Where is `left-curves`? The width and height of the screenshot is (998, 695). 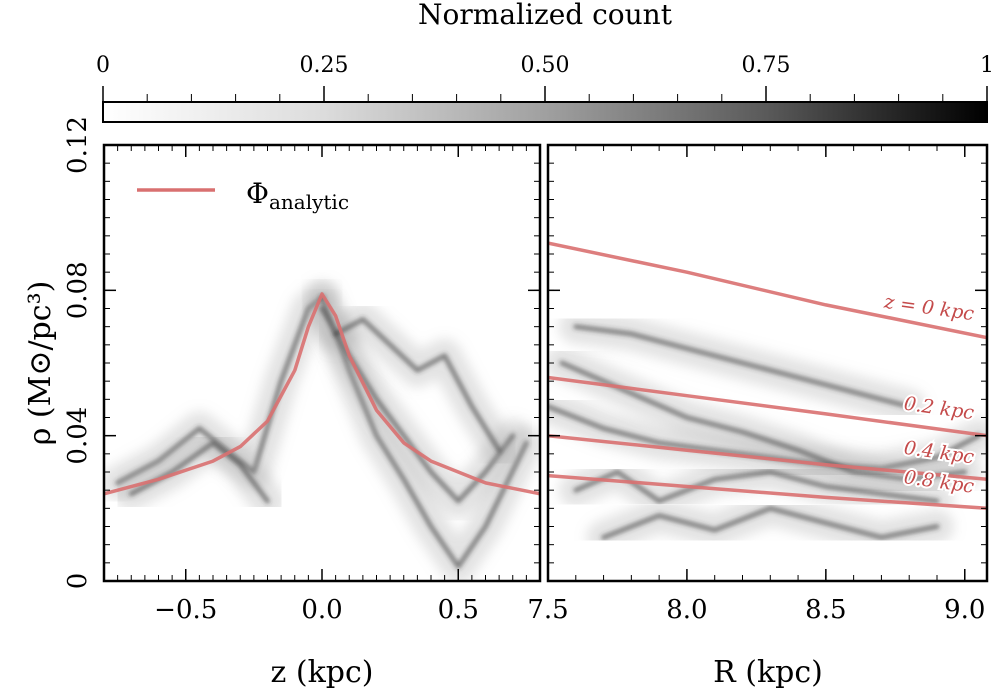
left-curves is located at coordinates (322, 394).